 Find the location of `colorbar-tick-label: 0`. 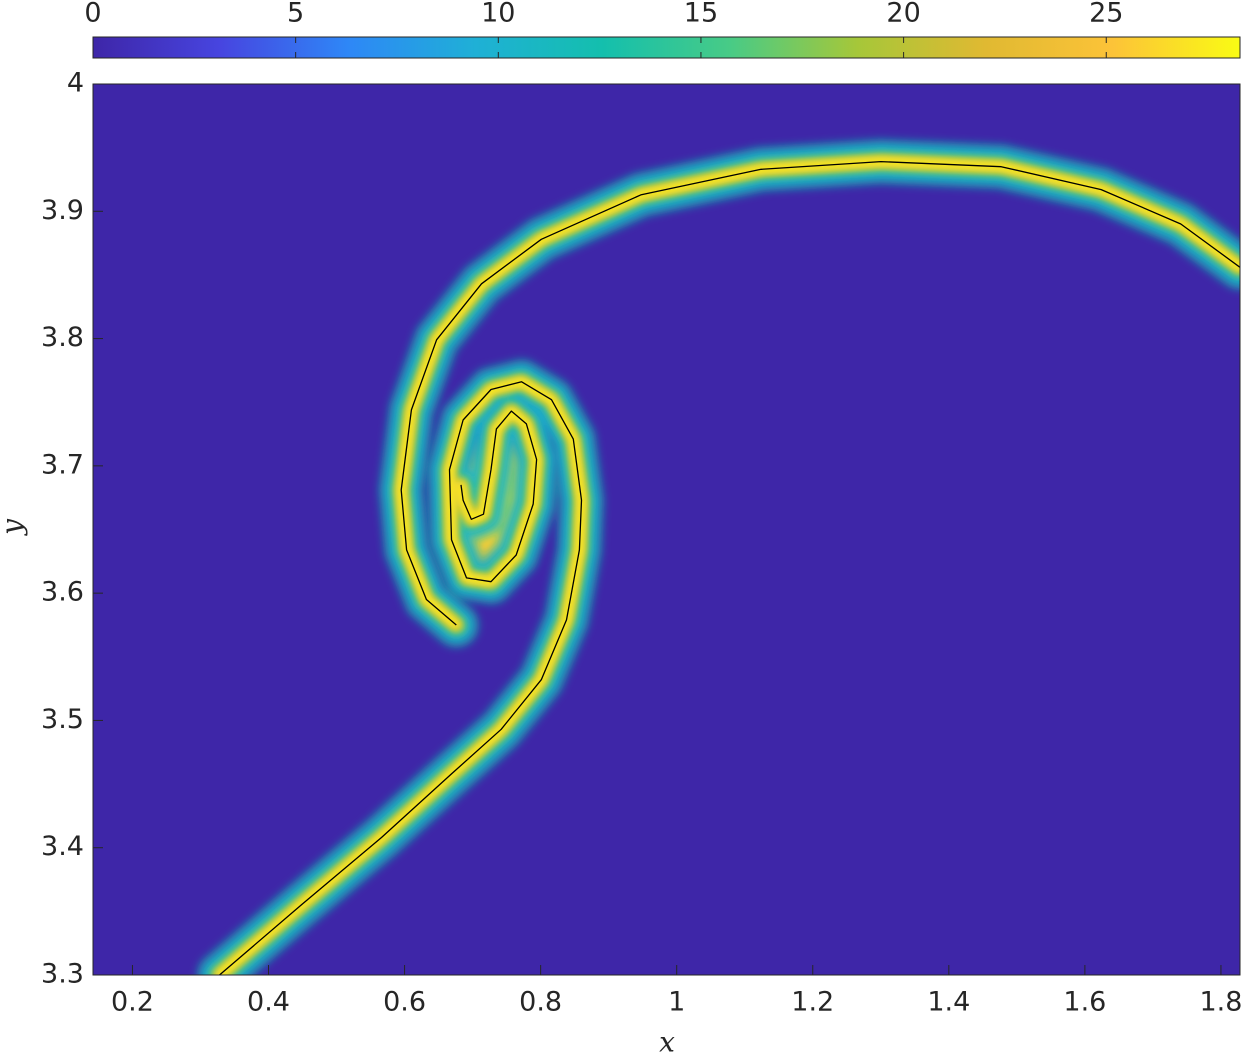

colorbar-tick-label: 0 is located at coordinates (92, 14).